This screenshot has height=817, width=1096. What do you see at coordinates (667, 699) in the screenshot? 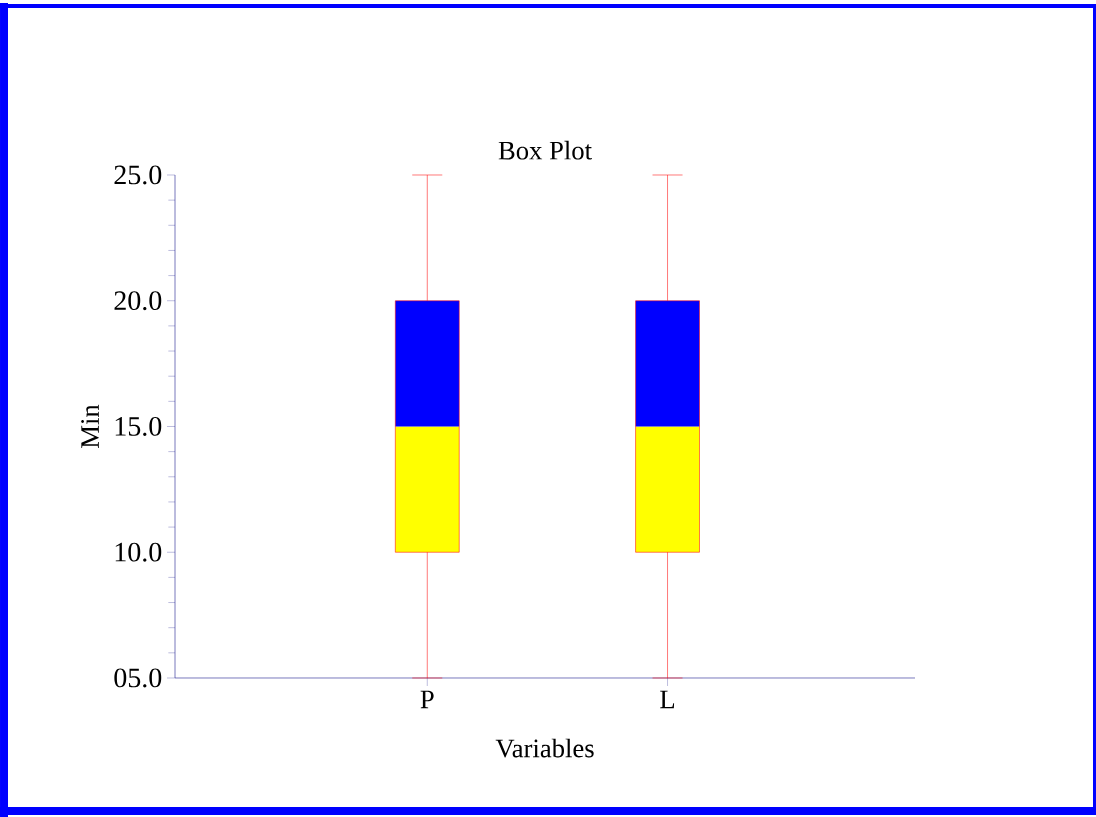
I see `x-tick-label: L` at bounding box center [667, 699].